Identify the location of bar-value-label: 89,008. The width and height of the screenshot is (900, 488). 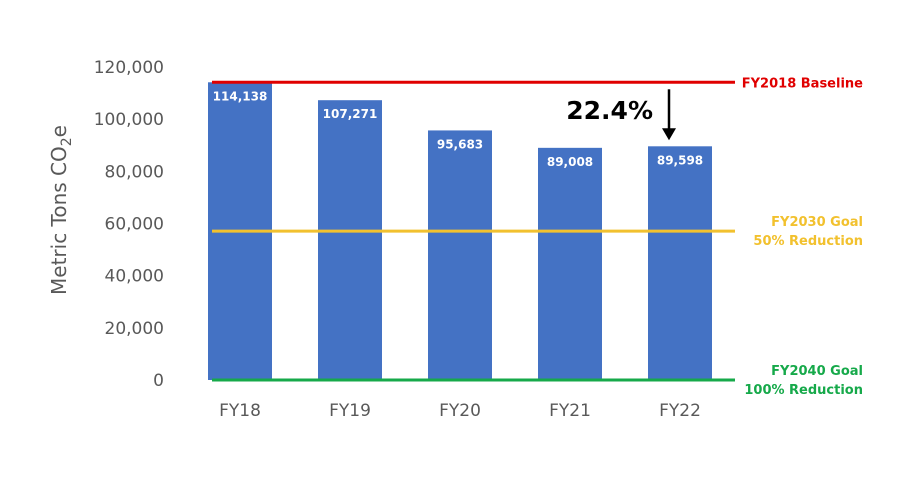
(570, 162).